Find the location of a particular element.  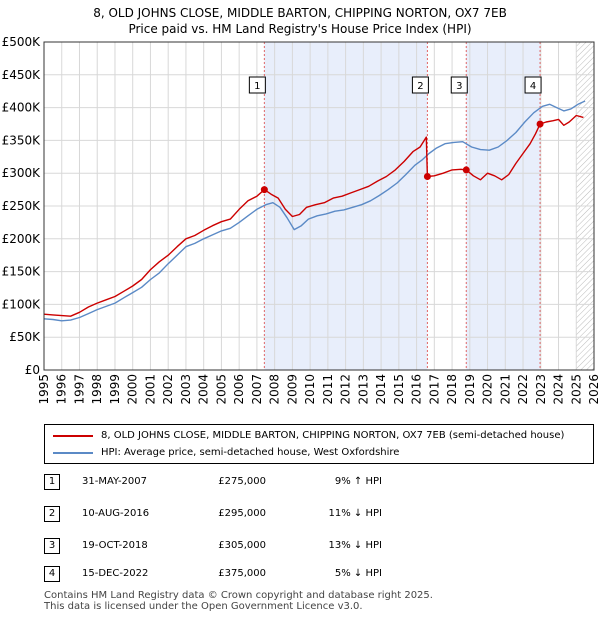

x-tick-label: 2015 is located at coordinates (399, 389).